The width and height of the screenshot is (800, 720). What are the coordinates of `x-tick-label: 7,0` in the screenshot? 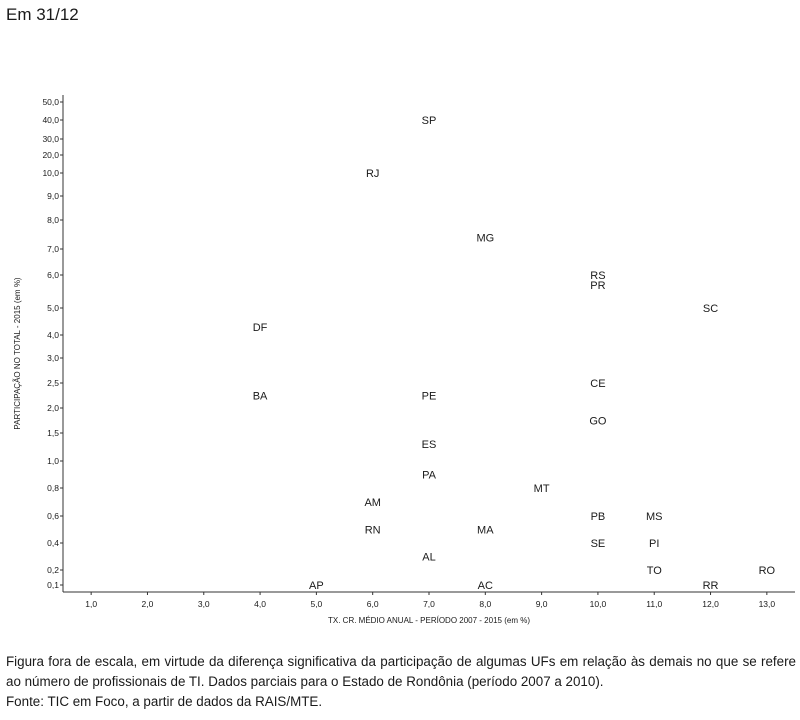 It's located at (429, 604).